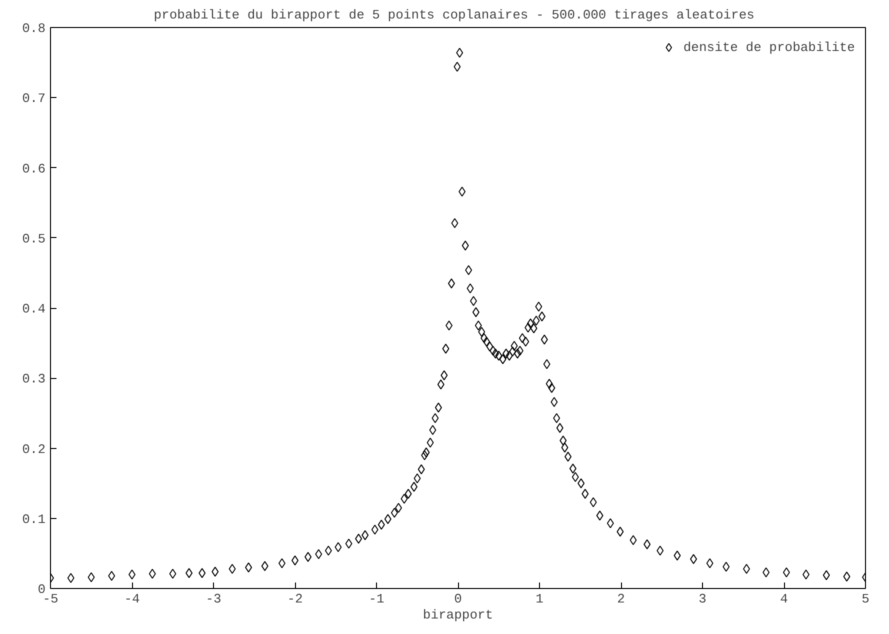 This screenshot has width=889, height=634. I want to click on y-tick-label: 0.3, so click(34, 379).